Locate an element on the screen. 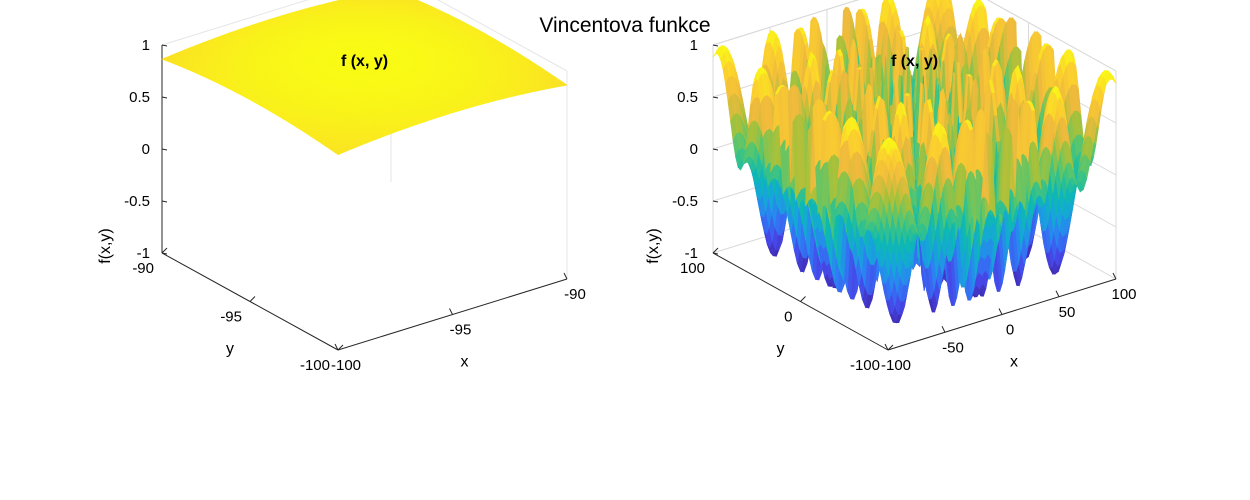 The height and width of the screenshot is (500, 1250). box-edge-top-left is located at coordinates (235, 23).